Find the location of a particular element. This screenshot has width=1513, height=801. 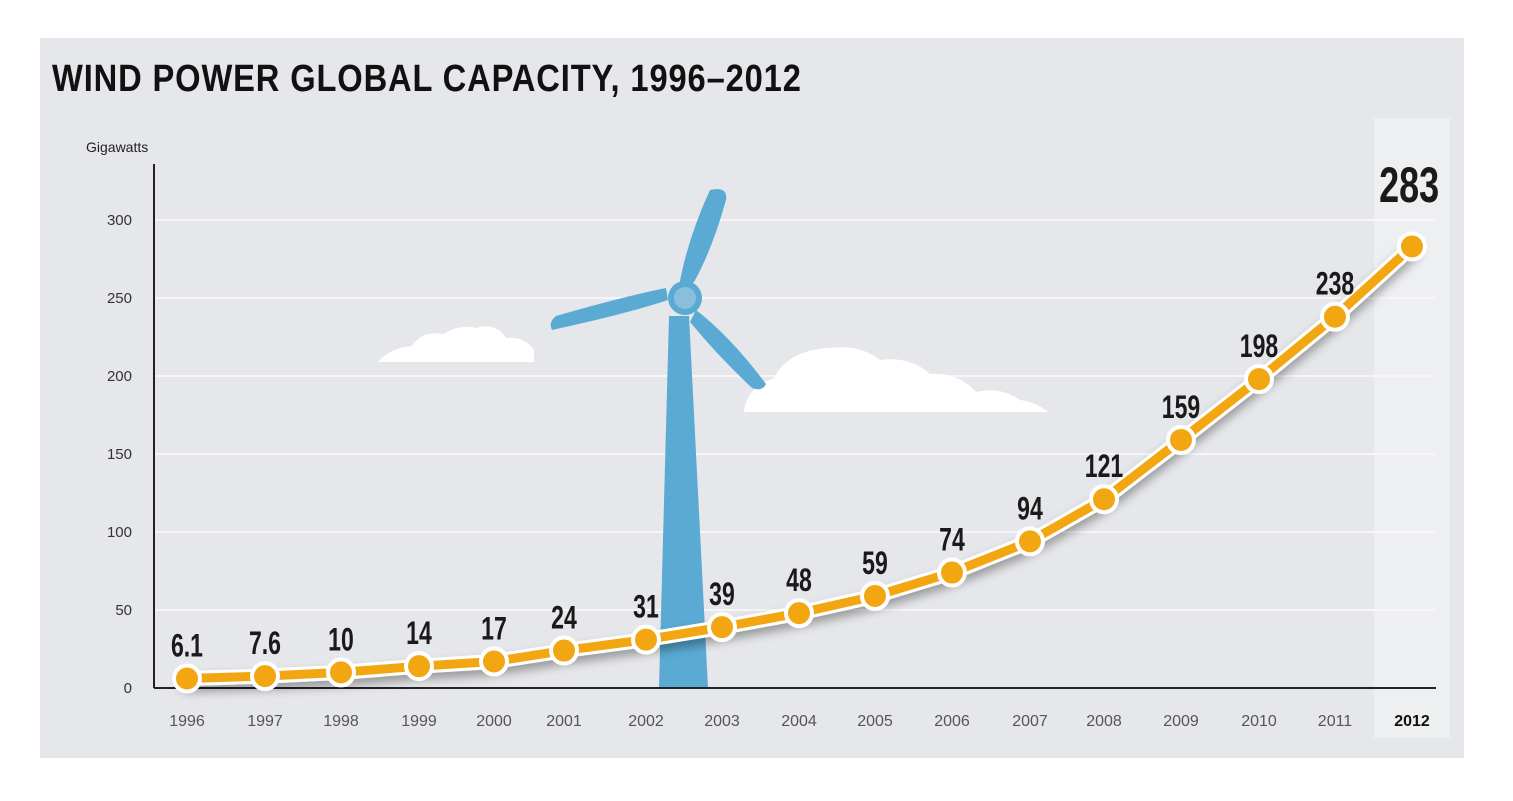

y-tick-label: 0 is located at coordinates (128, 688).